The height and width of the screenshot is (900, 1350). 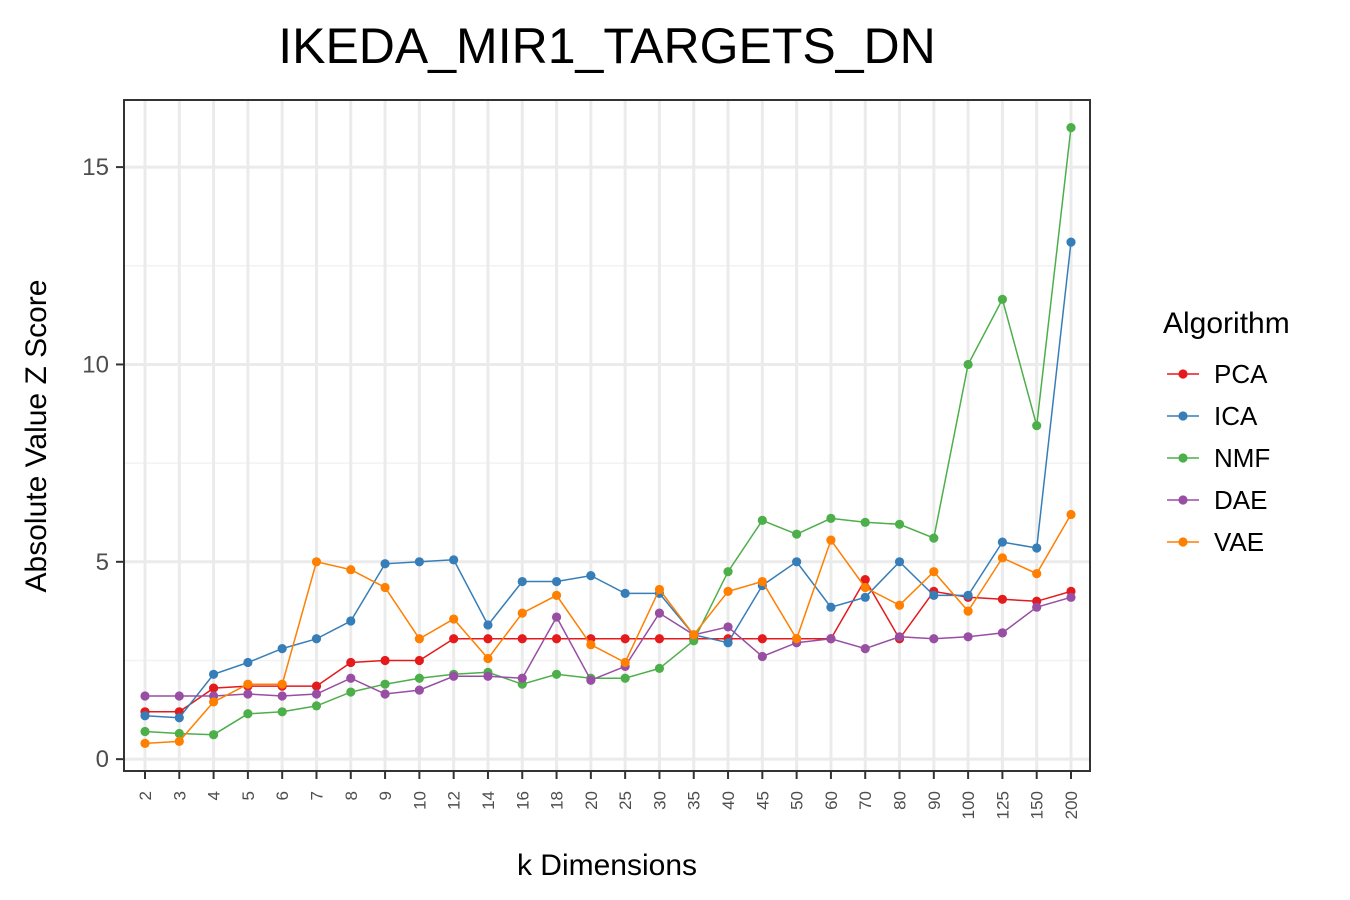 What do you see at coordinates (694, 800) in the screenshot?
I see `x-tick-label: 35` at bounding box center [694, 800].